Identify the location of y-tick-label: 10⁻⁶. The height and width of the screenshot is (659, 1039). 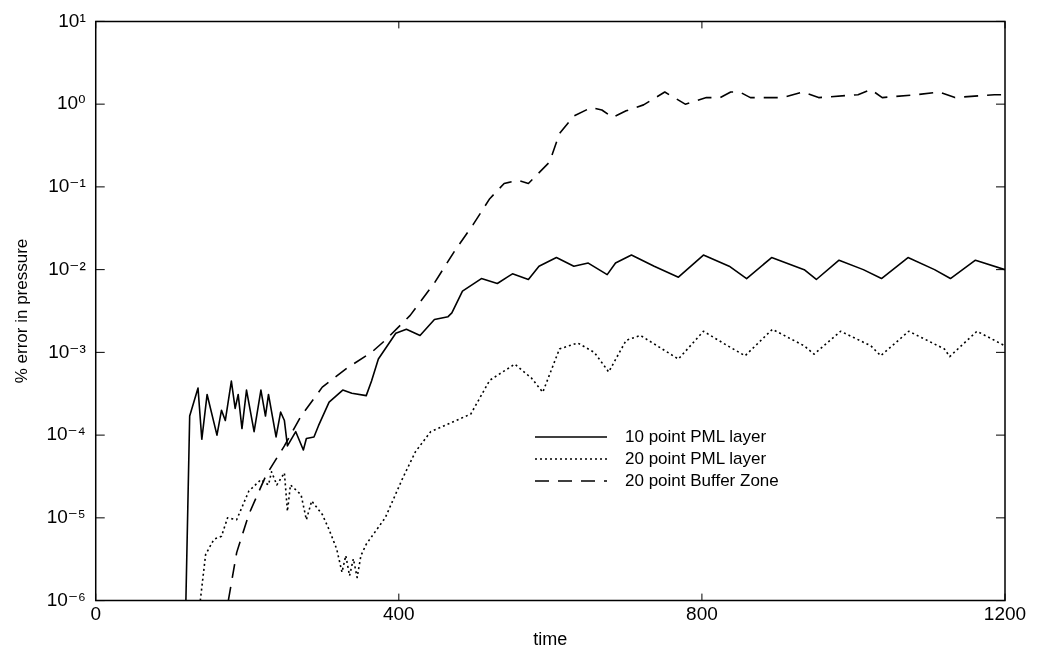
(66, 599).